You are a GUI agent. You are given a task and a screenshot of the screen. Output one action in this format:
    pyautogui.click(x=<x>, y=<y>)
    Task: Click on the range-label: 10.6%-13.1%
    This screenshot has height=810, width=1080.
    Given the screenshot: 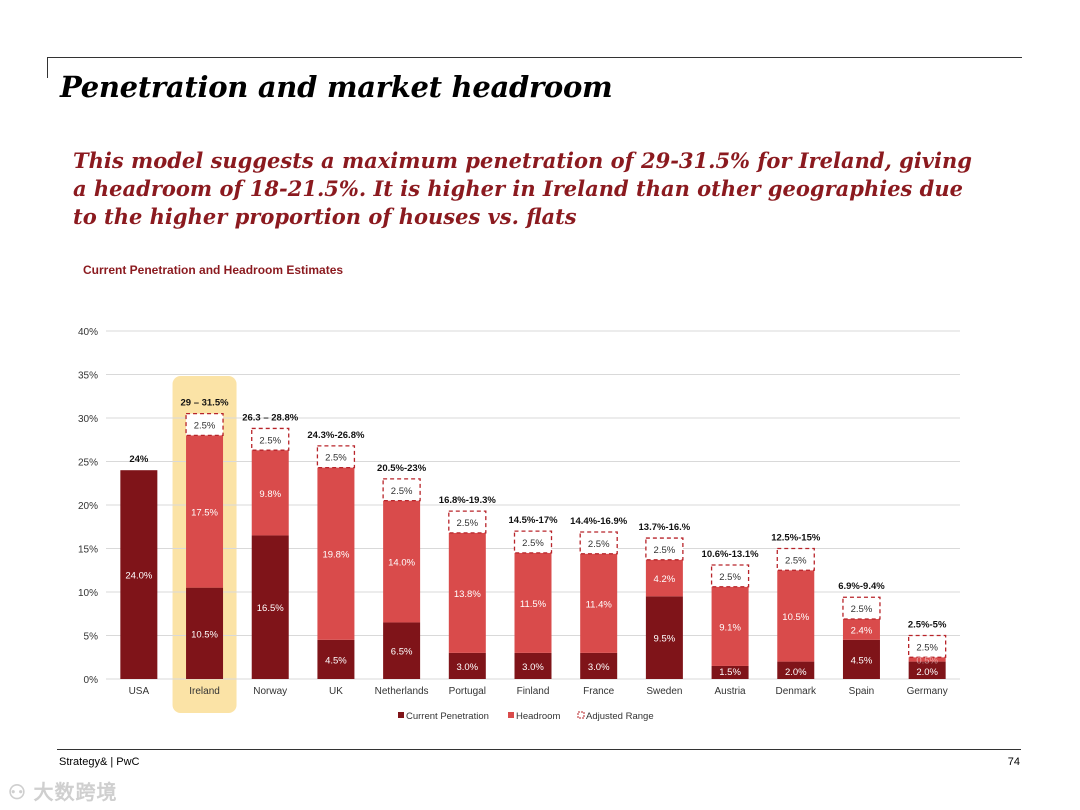 What is the action you would take?
    pyautogui.click(x=731, y=554)
    